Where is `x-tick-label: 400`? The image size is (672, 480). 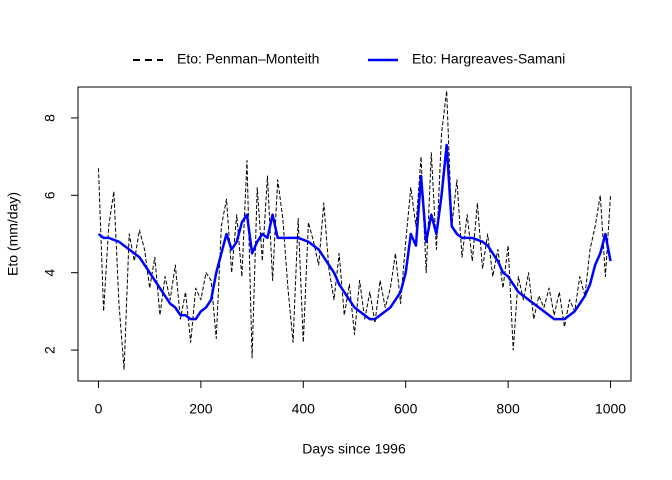 x-tick-label: 400 is located at coordinates (304, 409).